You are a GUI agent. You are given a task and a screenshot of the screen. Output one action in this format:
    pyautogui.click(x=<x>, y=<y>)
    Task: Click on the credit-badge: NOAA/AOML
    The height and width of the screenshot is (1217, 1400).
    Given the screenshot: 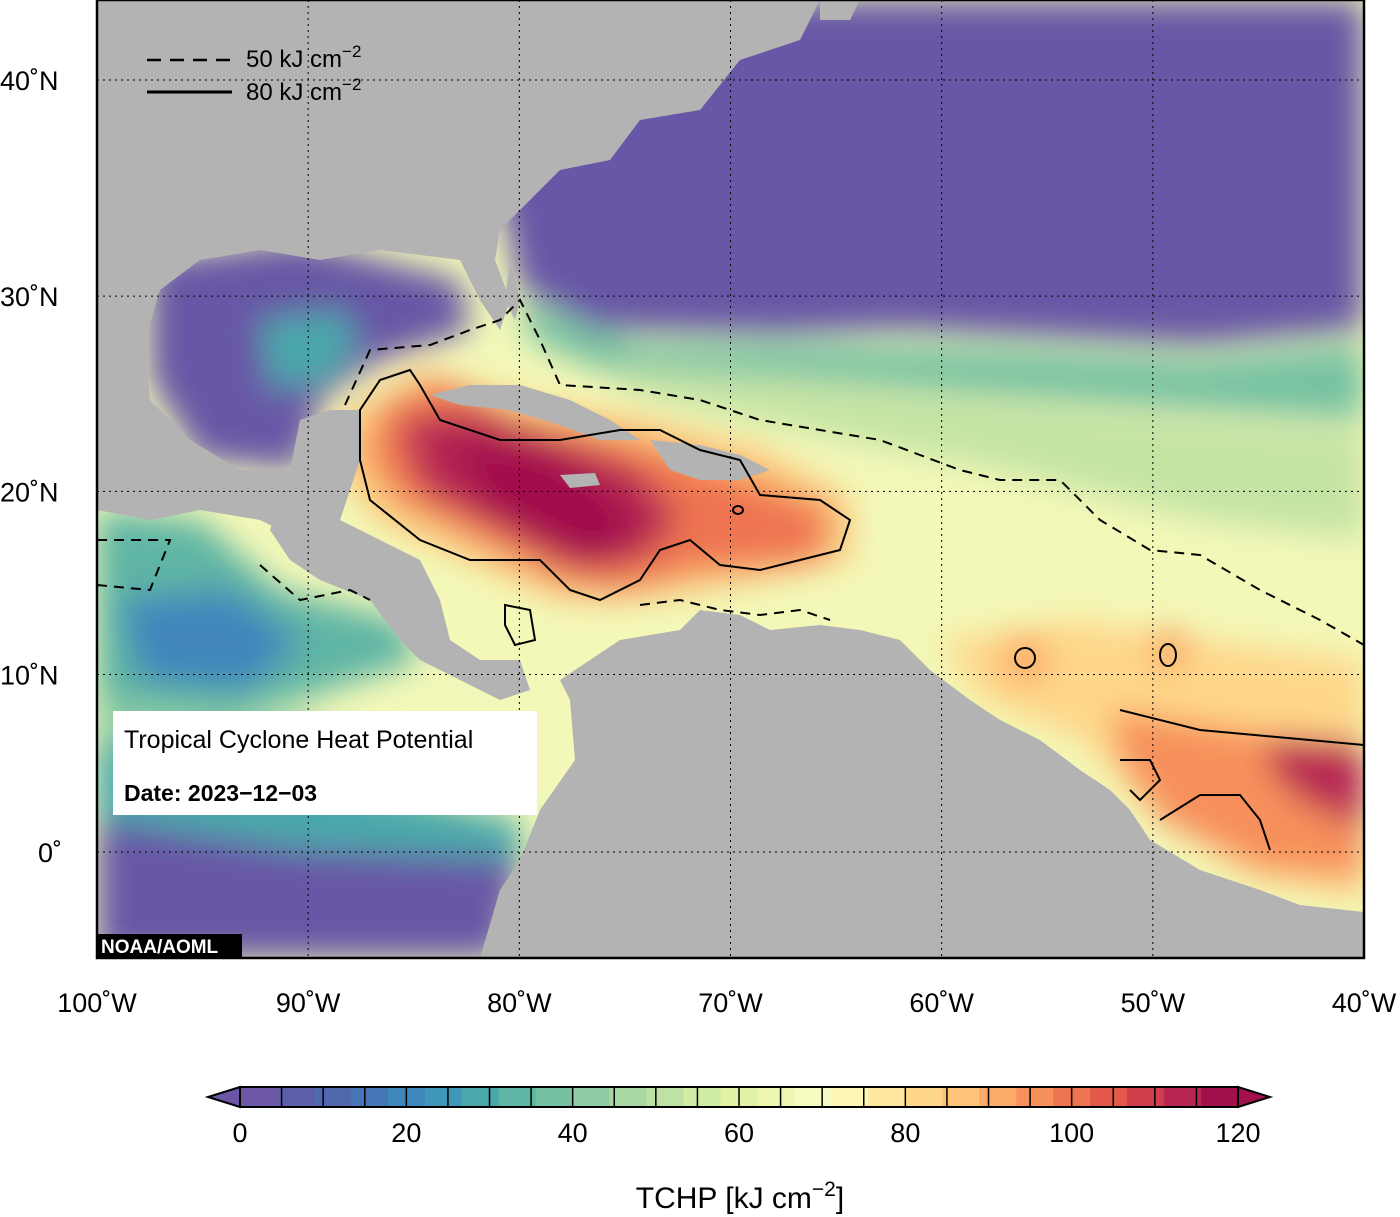 What is the action you would take?
    pyautogui.click(x=169, y=946)
    